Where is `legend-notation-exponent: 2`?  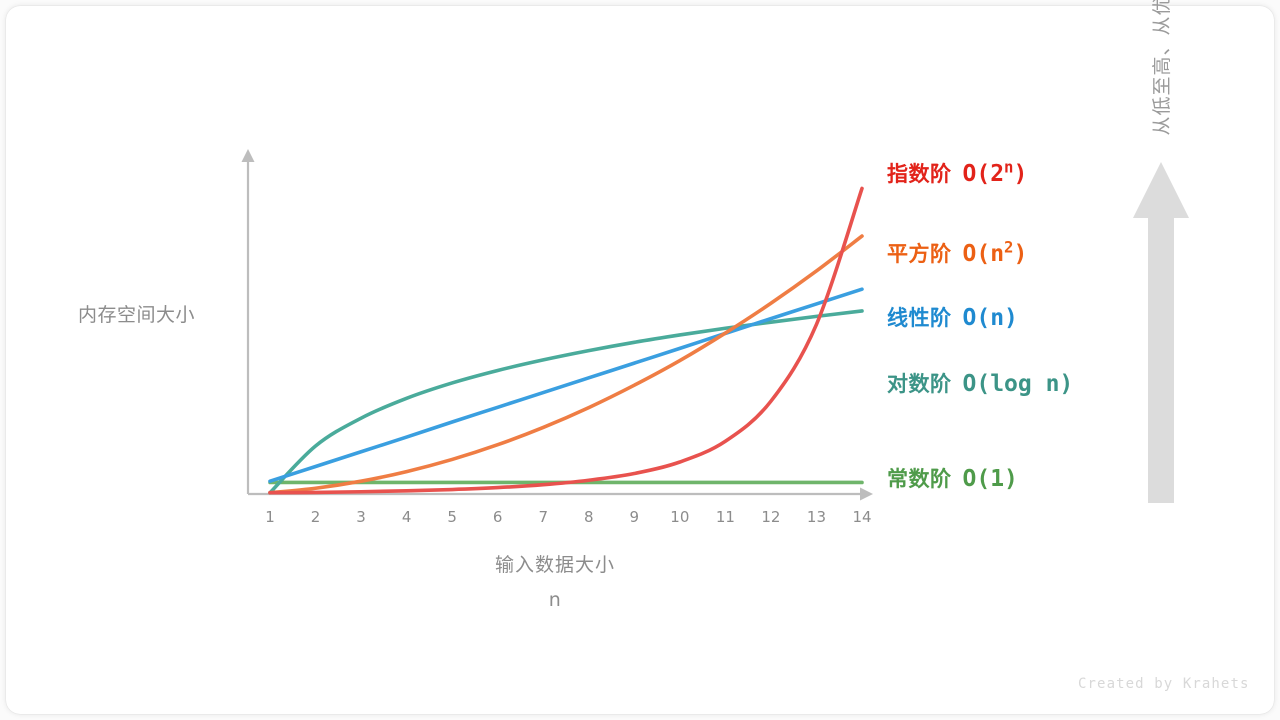 legend-notation-exponent: 2 is located at coordinates (1009, 247).